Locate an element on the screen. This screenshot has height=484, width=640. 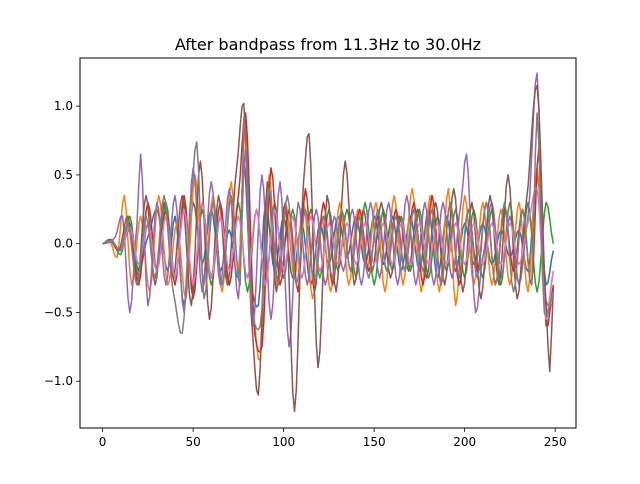
x-axis: 0 50 100 150 200 250 is located at coordinates (333, 438).